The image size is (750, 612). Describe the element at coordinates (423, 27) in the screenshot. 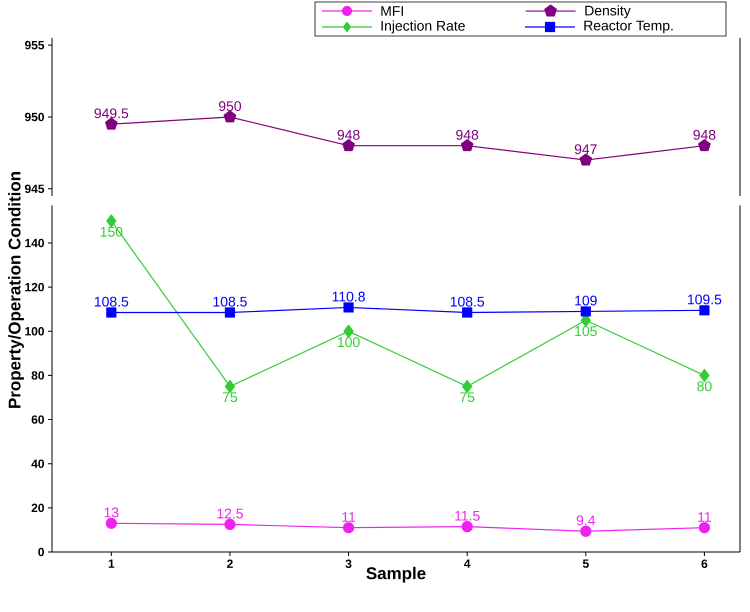

I see `legend-label: Injection Rate` at that location.